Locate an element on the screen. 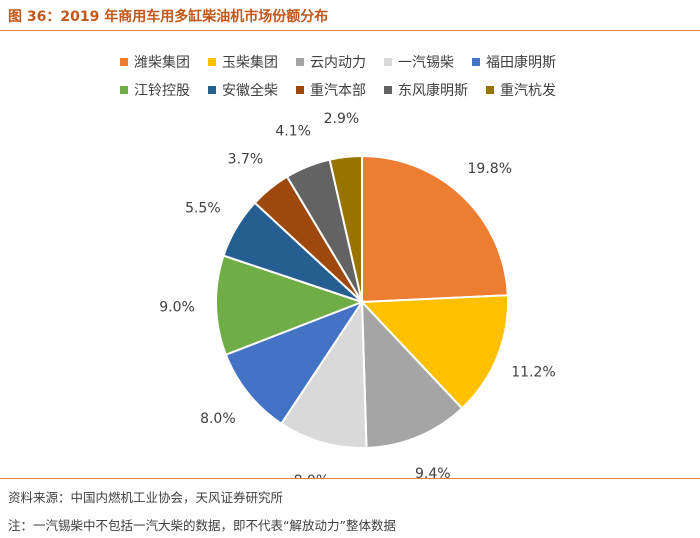  title-divider is located at coordinates (350, 30).